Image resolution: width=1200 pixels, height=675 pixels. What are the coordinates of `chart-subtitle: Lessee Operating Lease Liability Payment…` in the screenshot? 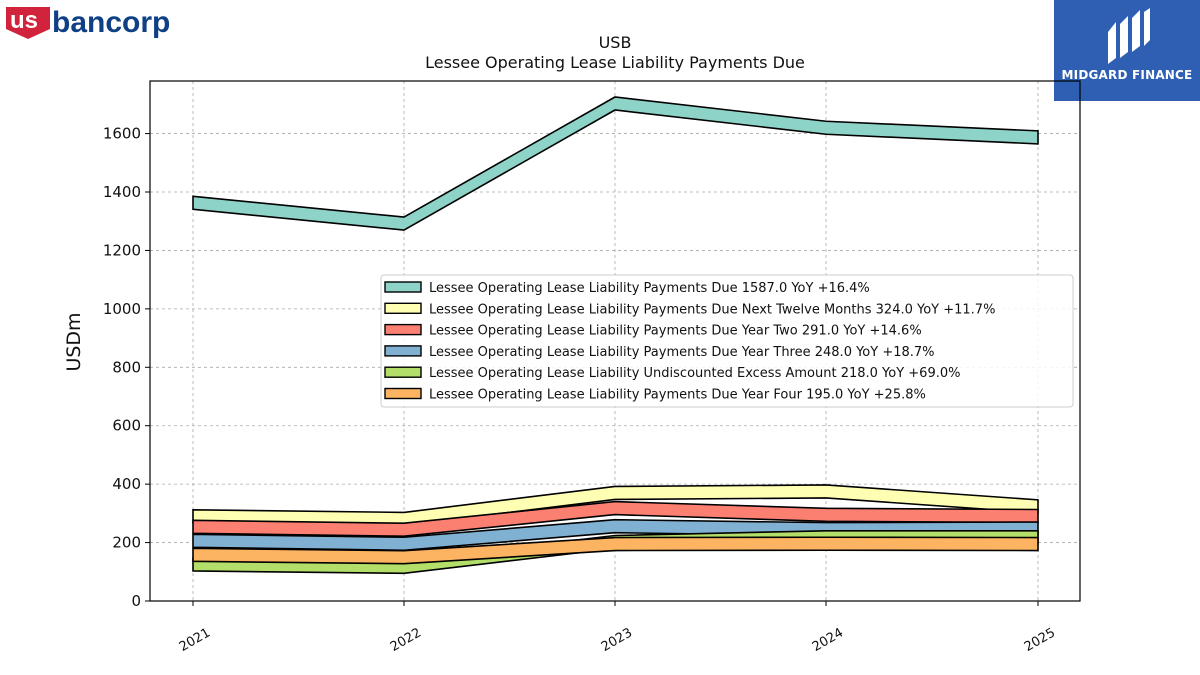 It's located at (615, 62).